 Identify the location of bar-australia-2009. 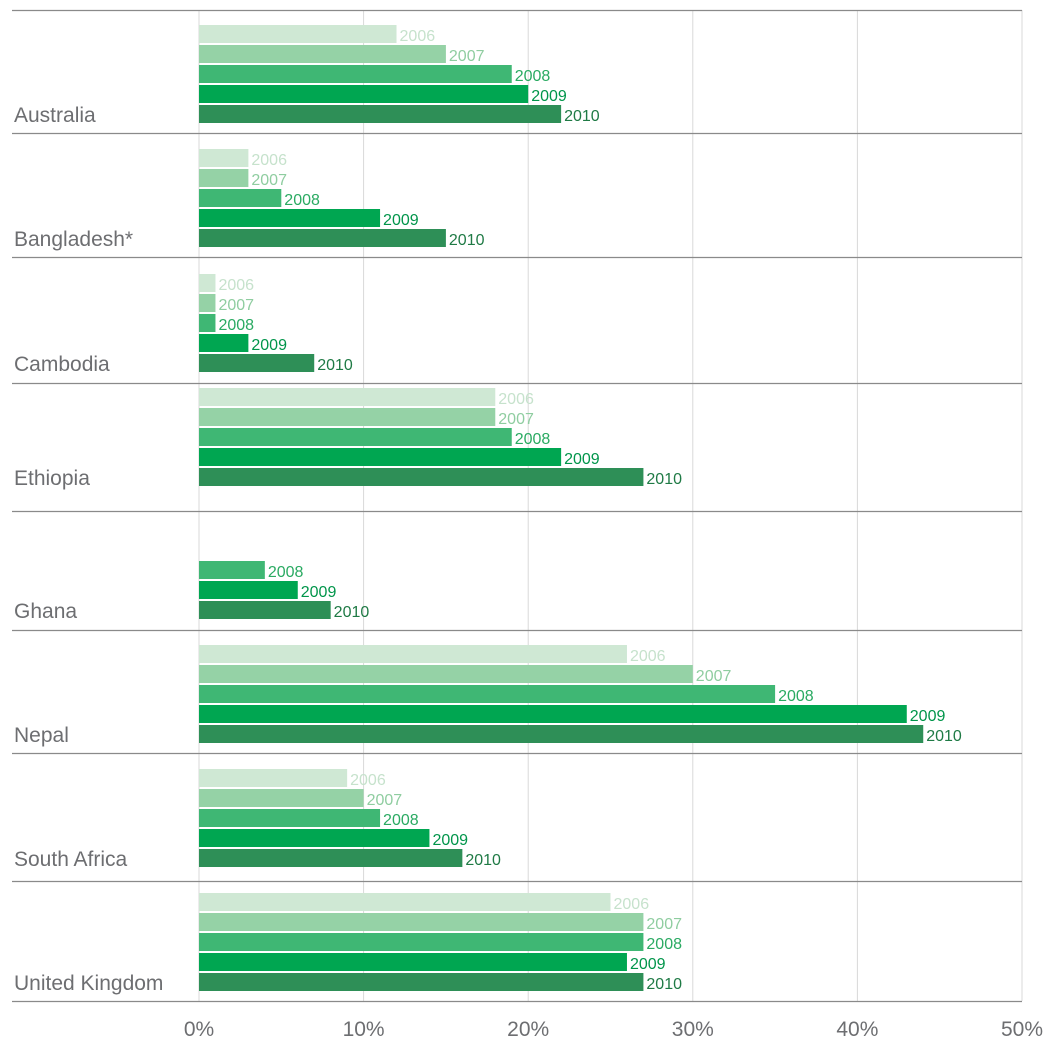
(364, 94).